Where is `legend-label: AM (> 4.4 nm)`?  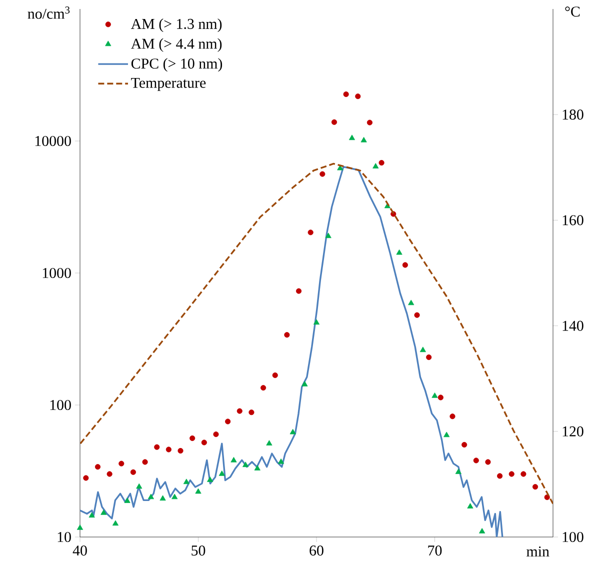
legend-label: AM (> 4.4 nm) is located at coordinates (176, 45).